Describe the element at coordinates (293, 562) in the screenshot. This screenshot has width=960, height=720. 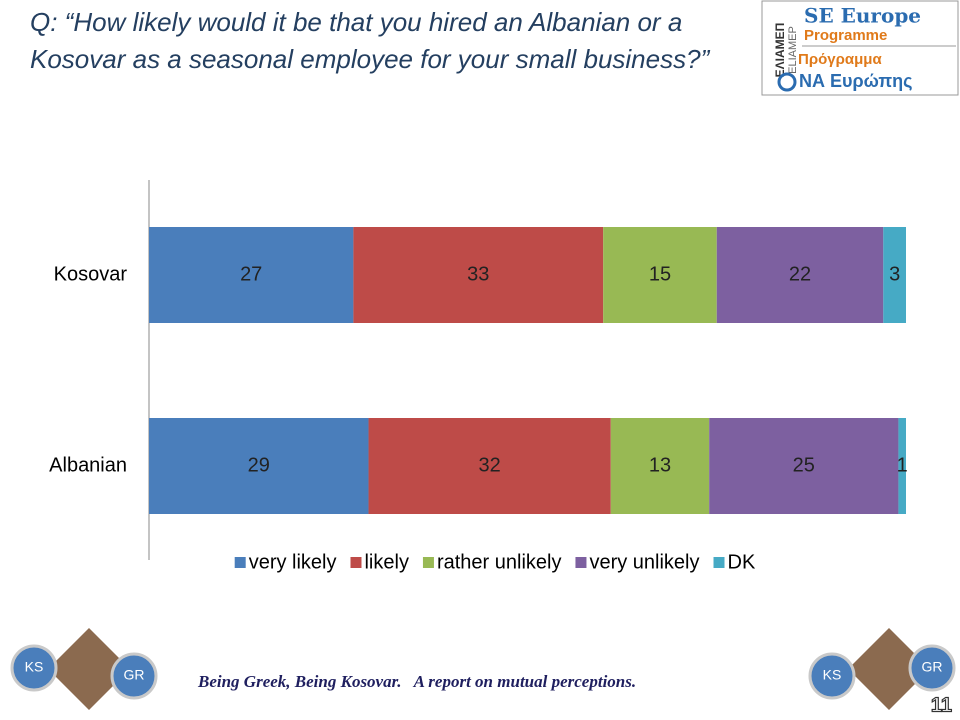
I see `legend-label: very likely` at that location.